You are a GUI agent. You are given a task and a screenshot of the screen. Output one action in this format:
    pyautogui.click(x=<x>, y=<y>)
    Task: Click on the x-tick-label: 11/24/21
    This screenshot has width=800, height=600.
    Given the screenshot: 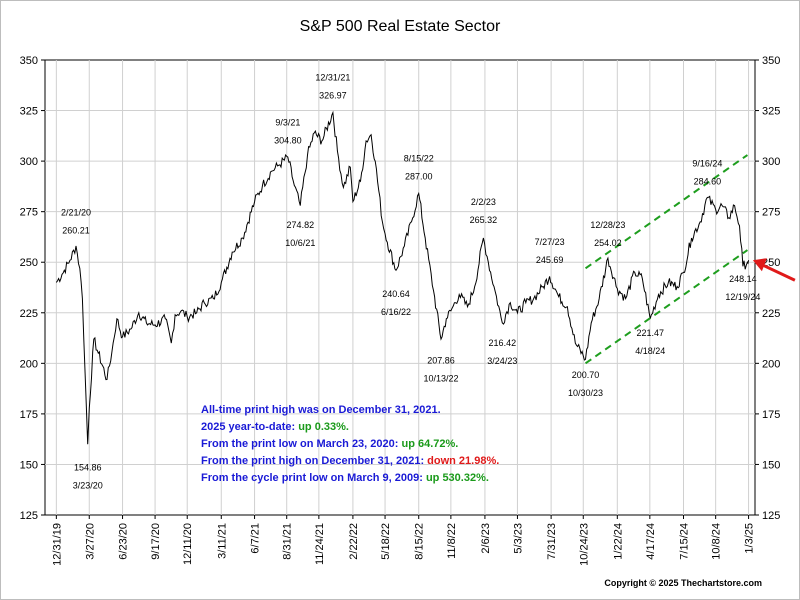 What is the action you would take?
    pyautogui.click(x=320, y=544)
    